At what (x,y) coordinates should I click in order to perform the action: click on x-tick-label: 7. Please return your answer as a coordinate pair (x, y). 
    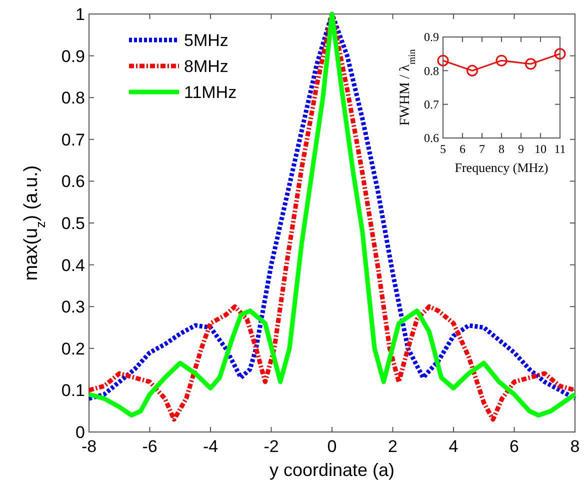
    Looking at the image, I should click on (482, 149).